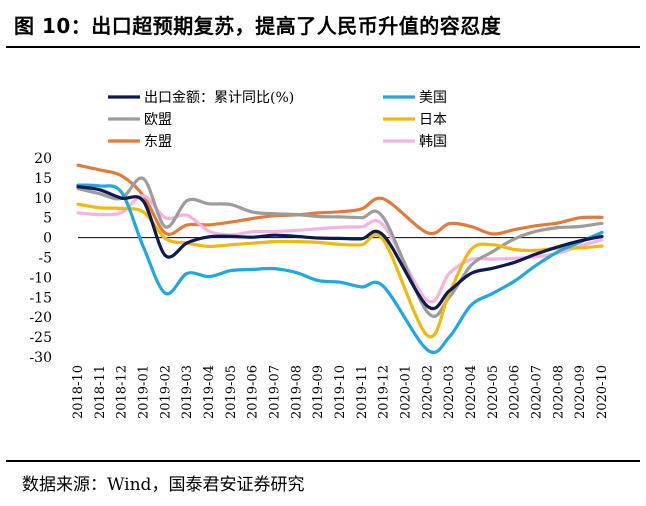 This screenshot has height=506, width=646. I want to click on legend-label: 欧盟, so click(158, 120).